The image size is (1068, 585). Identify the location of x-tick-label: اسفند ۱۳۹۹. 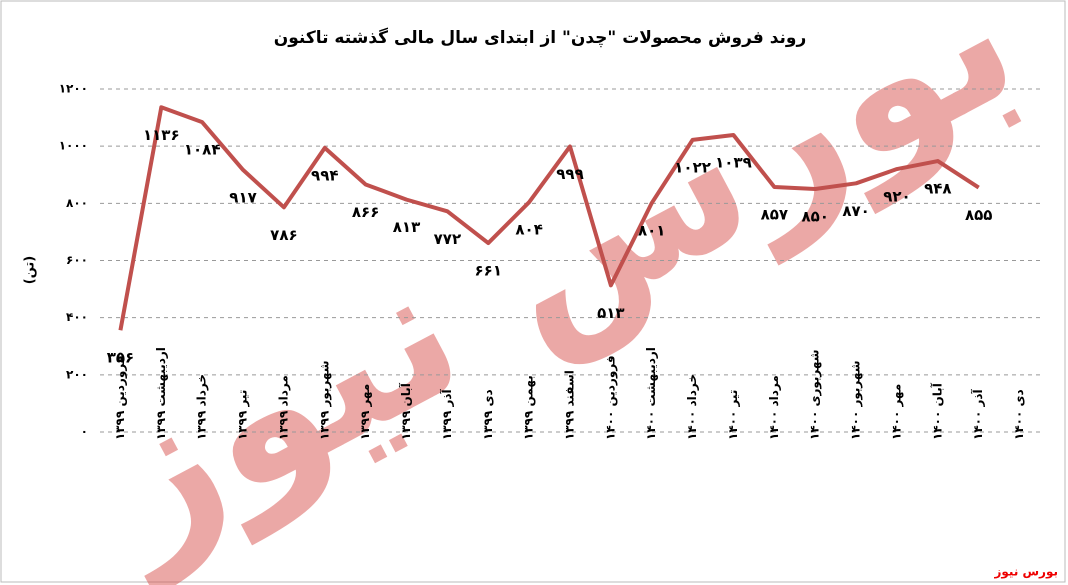
(570, 405).